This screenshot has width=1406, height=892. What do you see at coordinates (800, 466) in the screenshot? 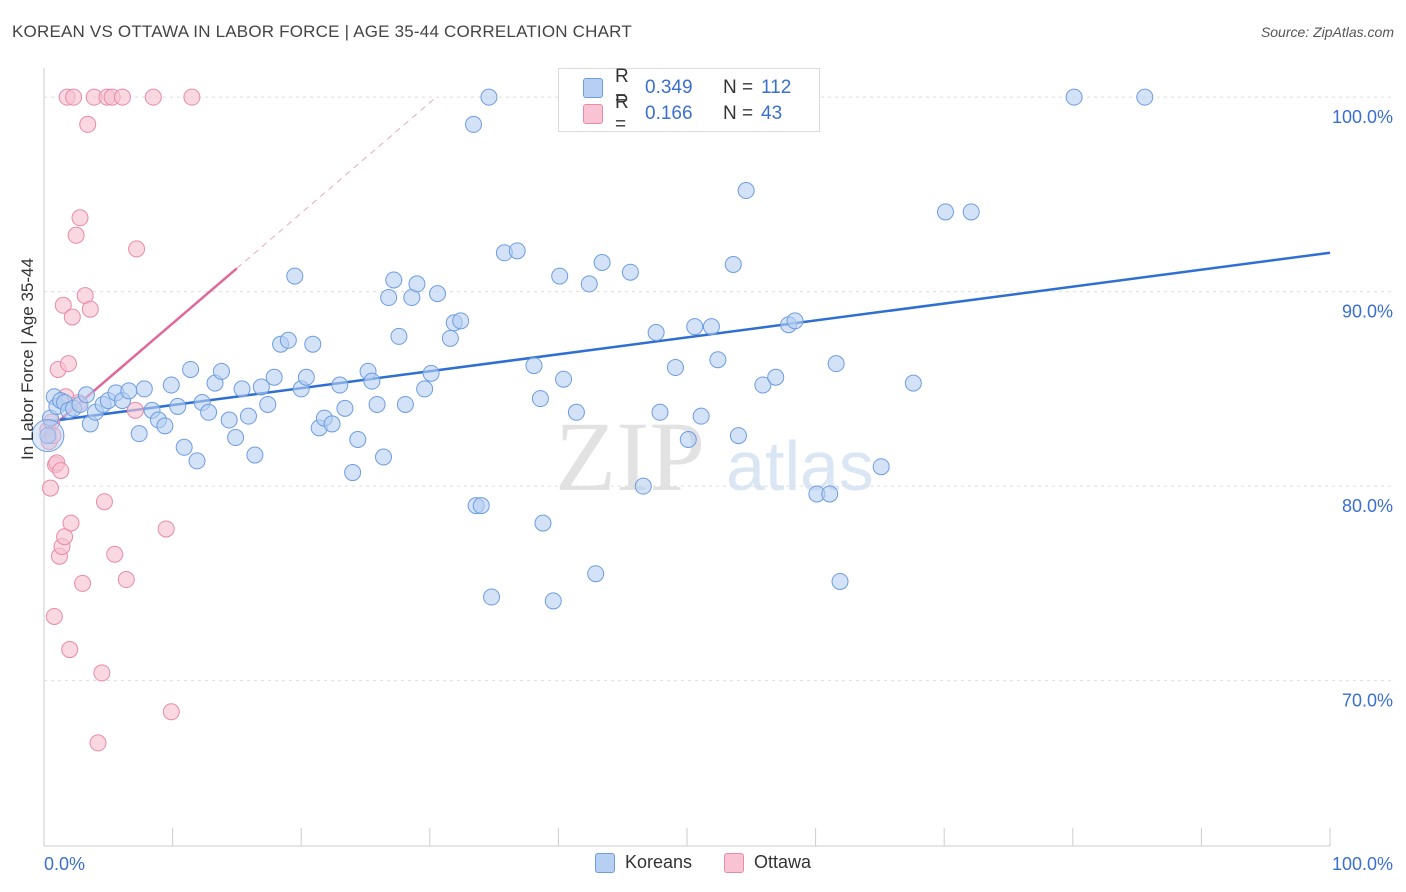
I see `watermark-atlas: atlas` at bounding box center [800, 466].